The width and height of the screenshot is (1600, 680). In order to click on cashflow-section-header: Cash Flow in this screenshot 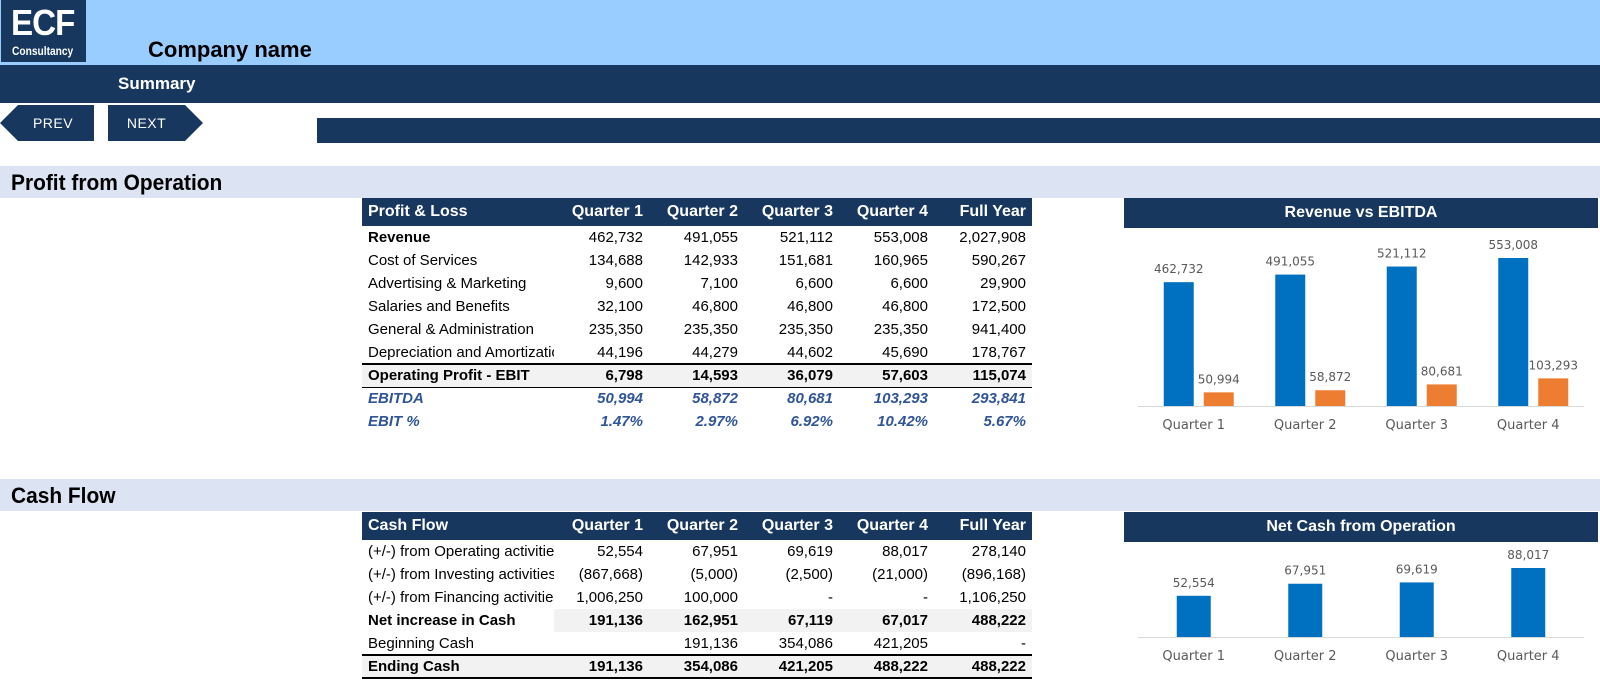, I will do `click(800, 495)`.